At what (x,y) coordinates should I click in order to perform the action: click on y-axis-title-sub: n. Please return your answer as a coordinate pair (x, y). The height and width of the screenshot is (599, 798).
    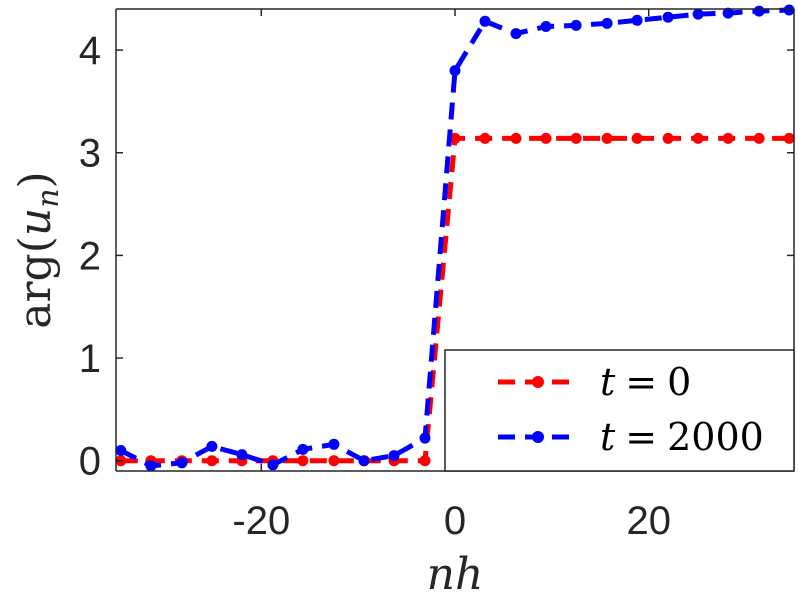
    Looking at the image, I should click on (48, 197).